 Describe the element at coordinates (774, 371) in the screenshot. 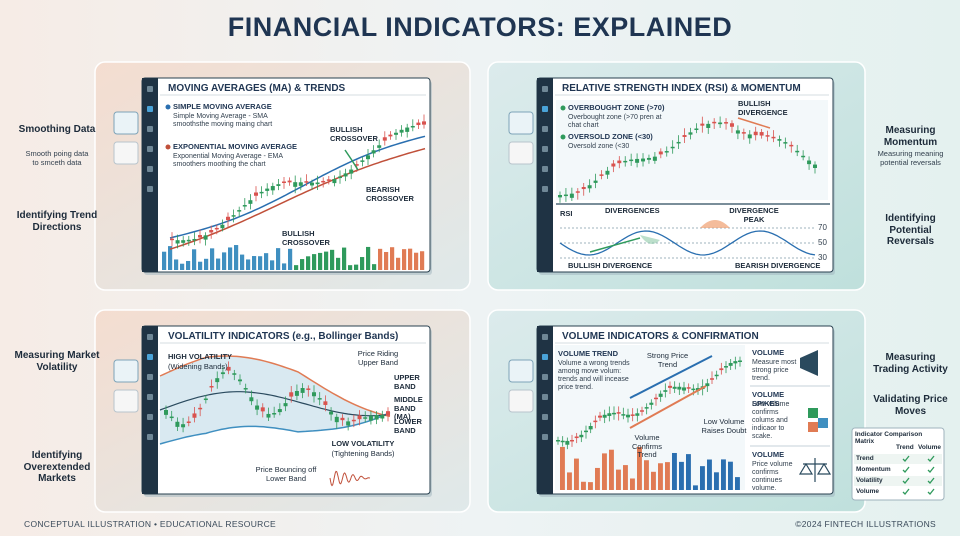

I see `label: Measure most strong price trend.` at that location.